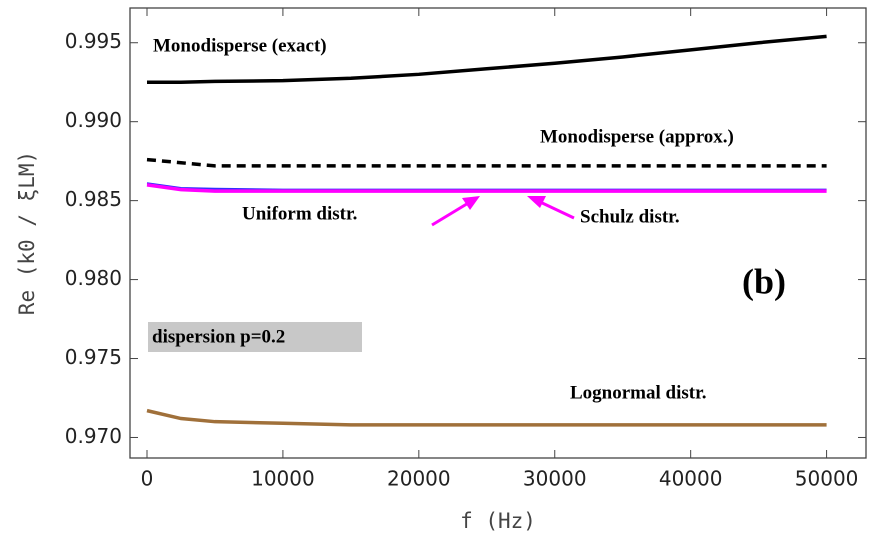 This screenshot has height=545, width=883. What do you see at coordinates (637, 136) in the screenshot?
I see `series-label: Monodisperse (approx.)` at bounding box center [637, 136].